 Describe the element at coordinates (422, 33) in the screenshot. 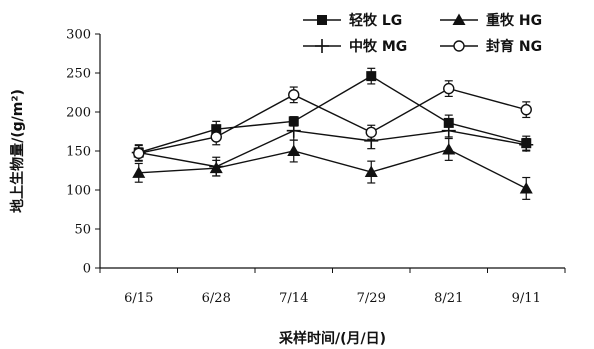

I see `chart-legend: 轻牧 LG 重牧 HG 中牧 MG 封育 NG` at that location.